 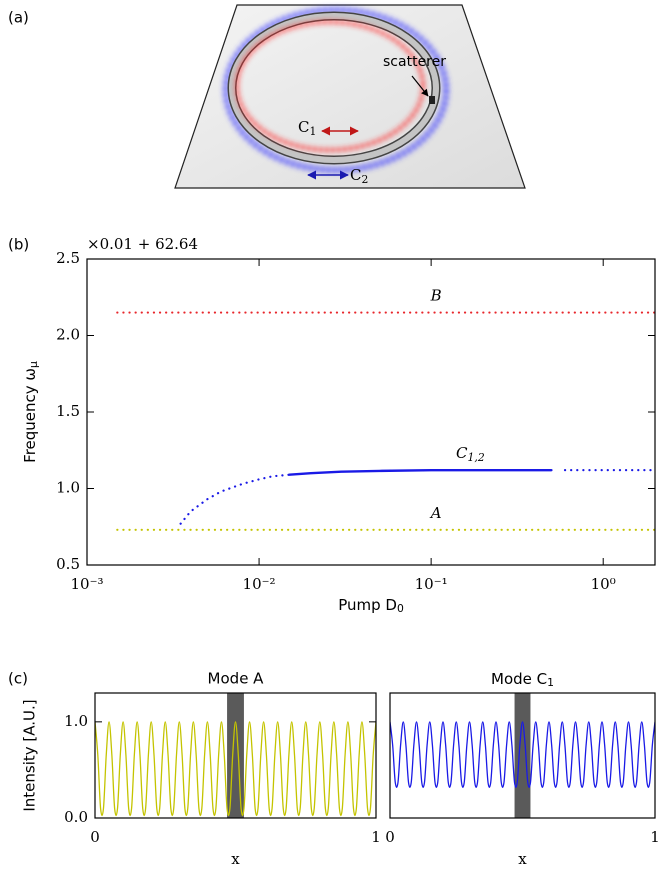 What do you see at coordinates (462, 453) in the screenshot?
I see `series-label-base: C` at bounding box center [462, 453].